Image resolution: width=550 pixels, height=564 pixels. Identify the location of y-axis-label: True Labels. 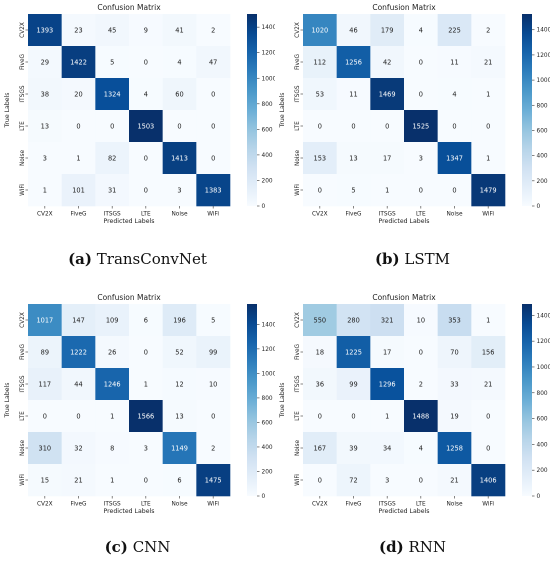
(282, 110).